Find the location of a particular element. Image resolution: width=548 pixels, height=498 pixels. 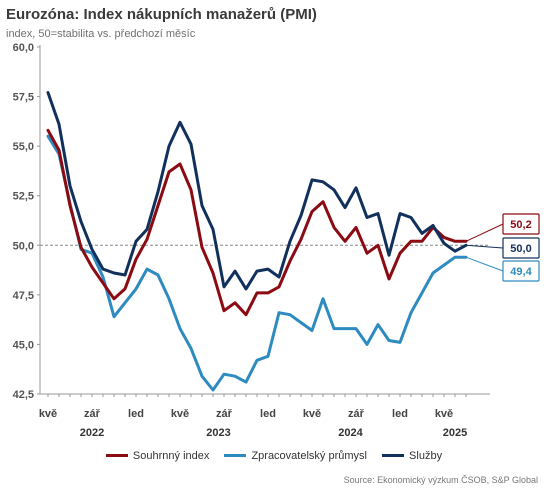

year-label: 2022 is located at coordinates (92, 433).